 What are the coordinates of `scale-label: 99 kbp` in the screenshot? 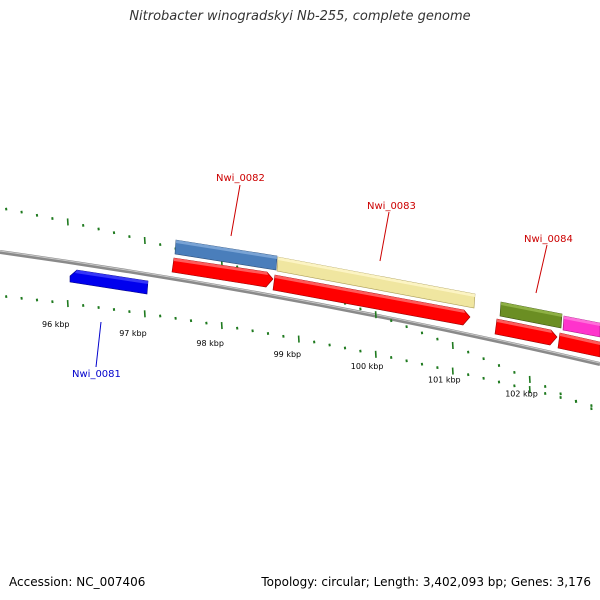 It's located at (288, 354).